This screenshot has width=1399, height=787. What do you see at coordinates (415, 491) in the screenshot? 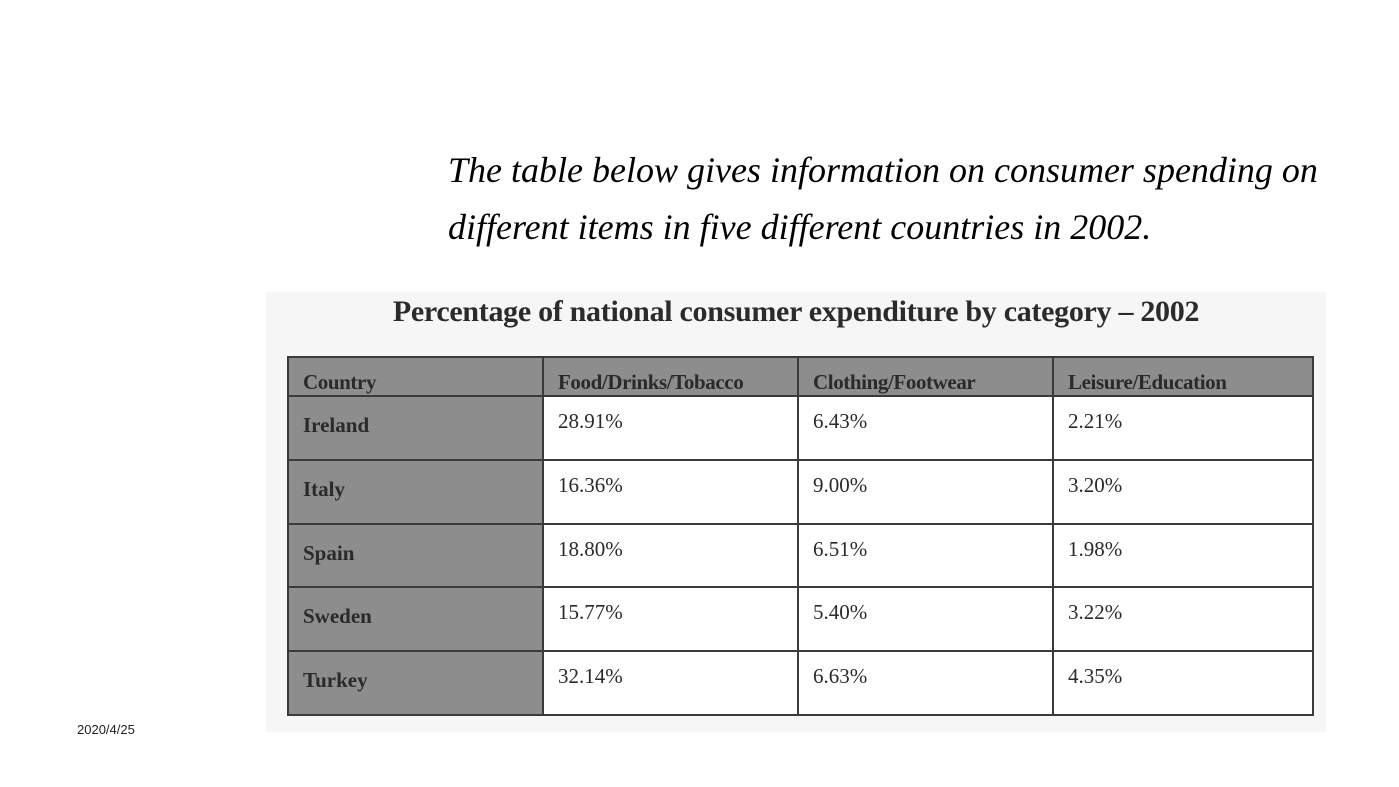
I see `row-country: Italy` at bounding box center [415, 491].